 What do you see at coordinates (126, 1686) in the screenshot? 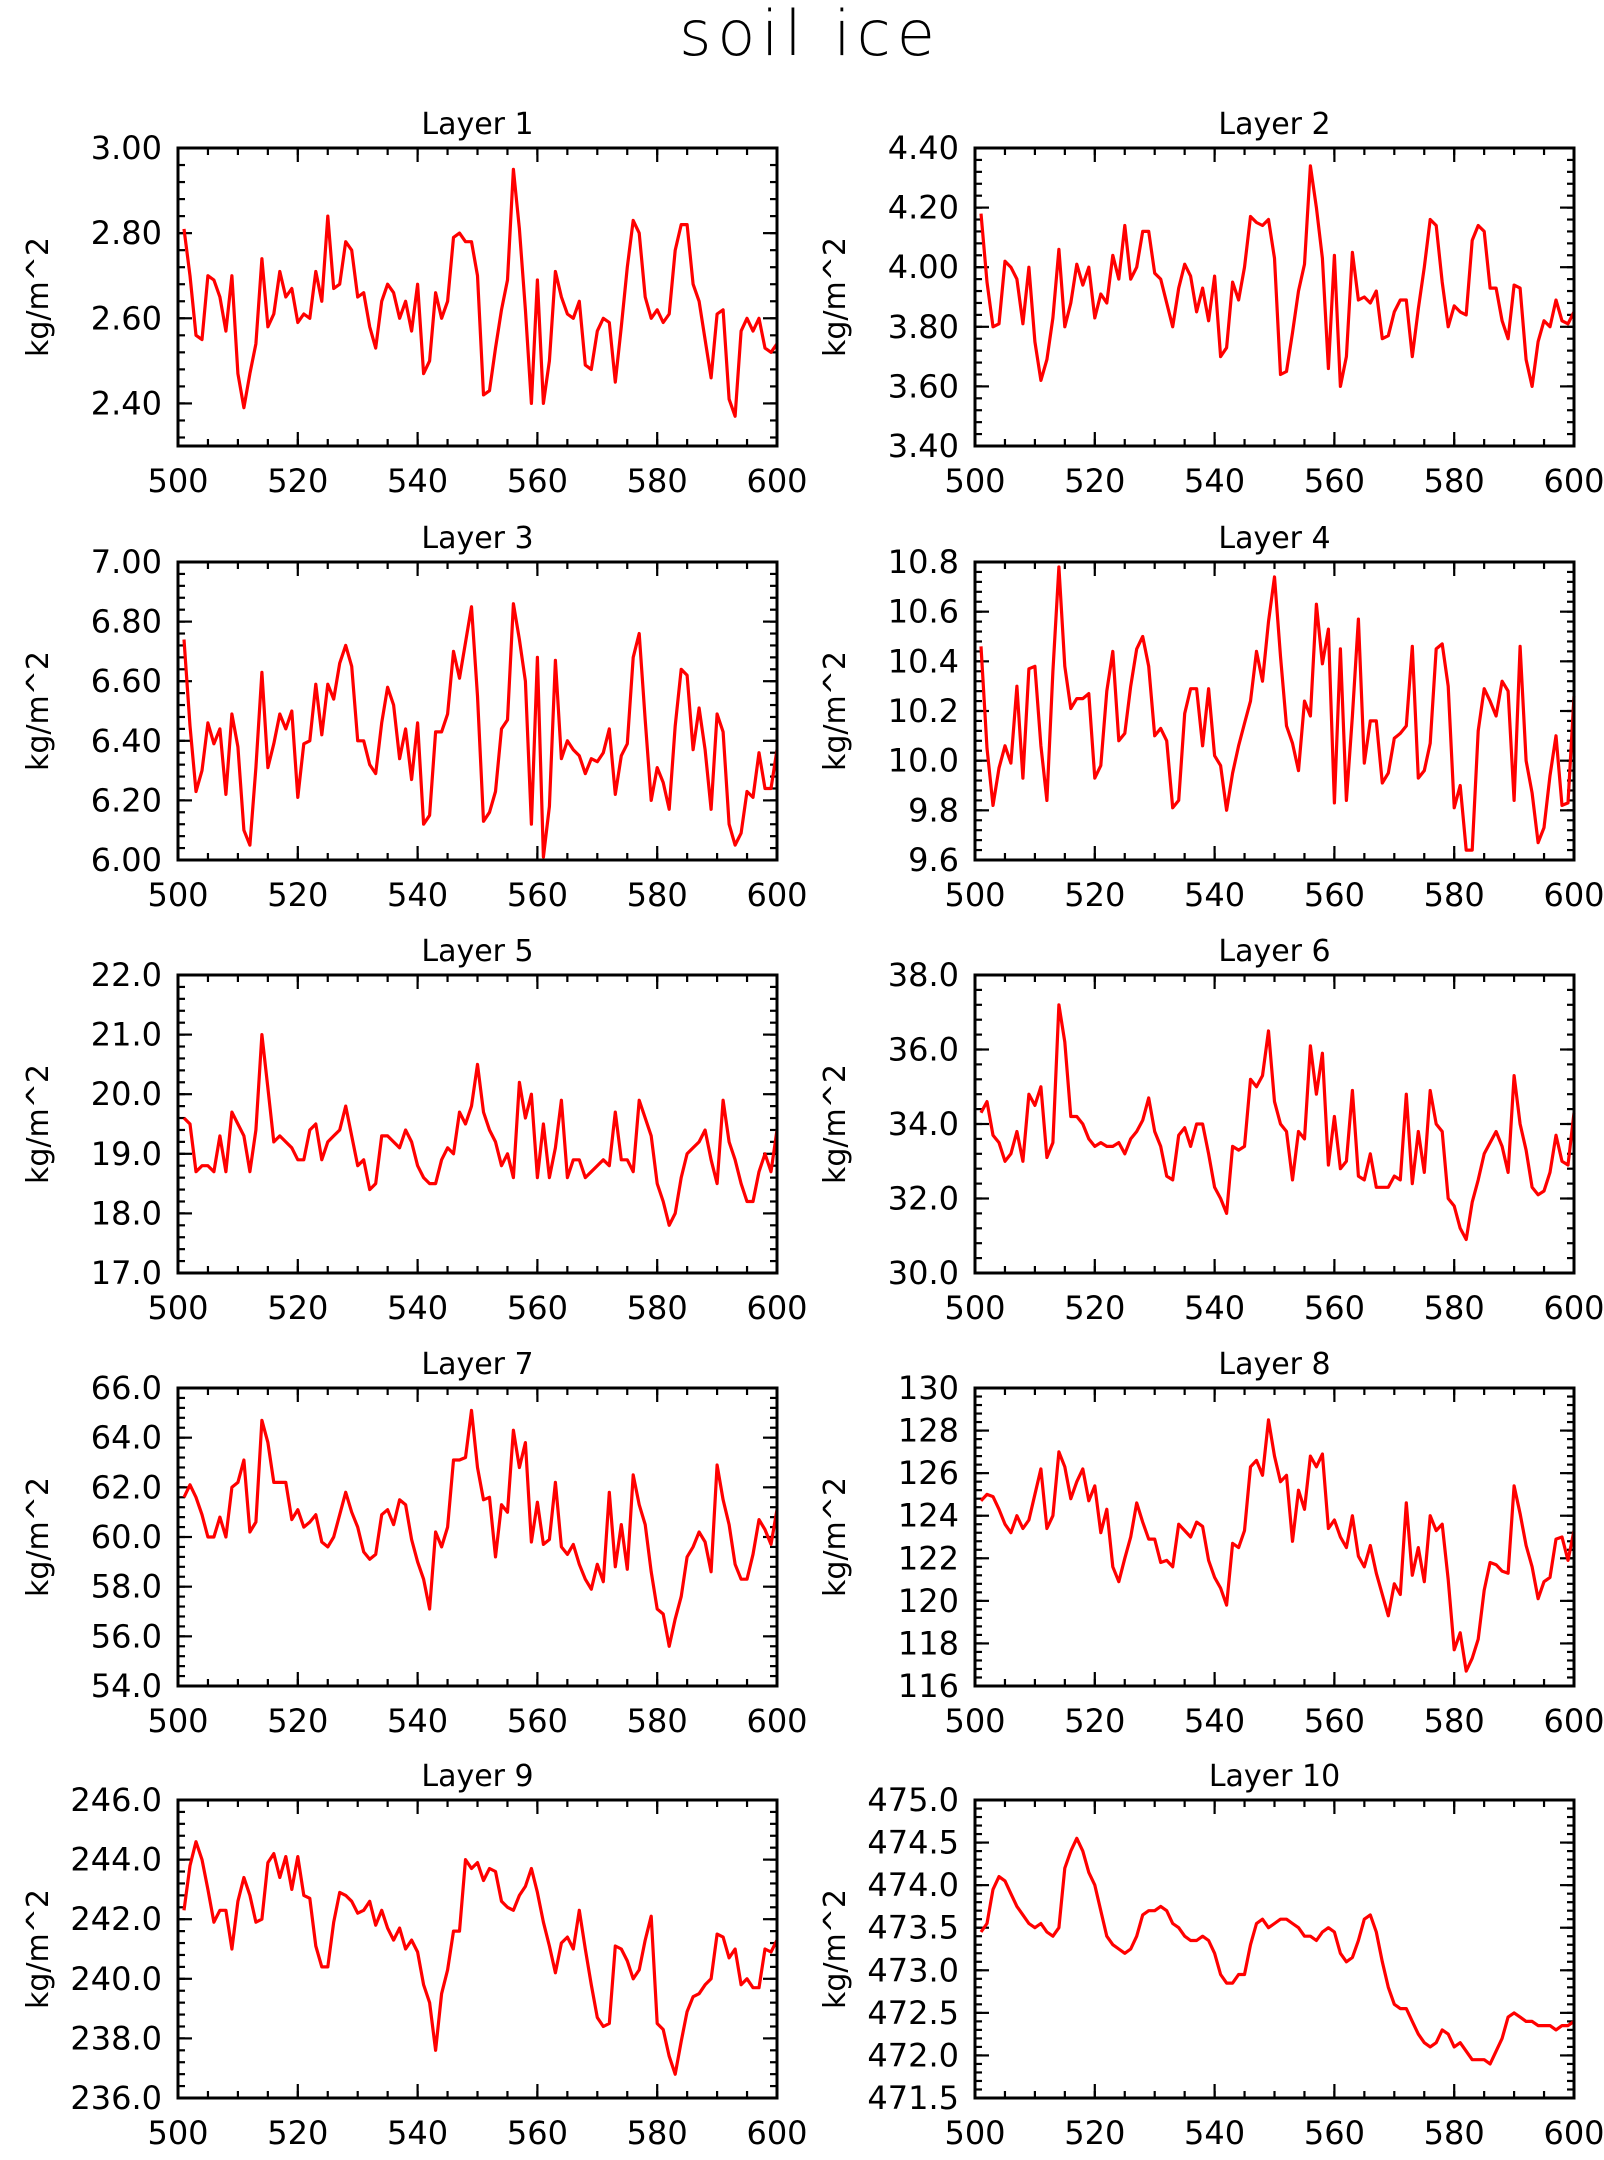
I see `y-tick-label: 54.0` at bounding box center [126, 1686].